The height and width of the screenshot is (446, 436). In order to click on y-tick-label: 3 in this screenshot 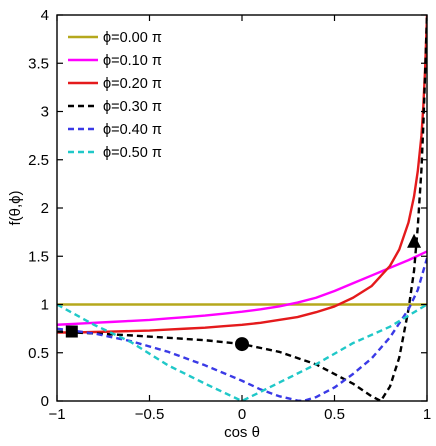, I will do `click(45, 112)`.